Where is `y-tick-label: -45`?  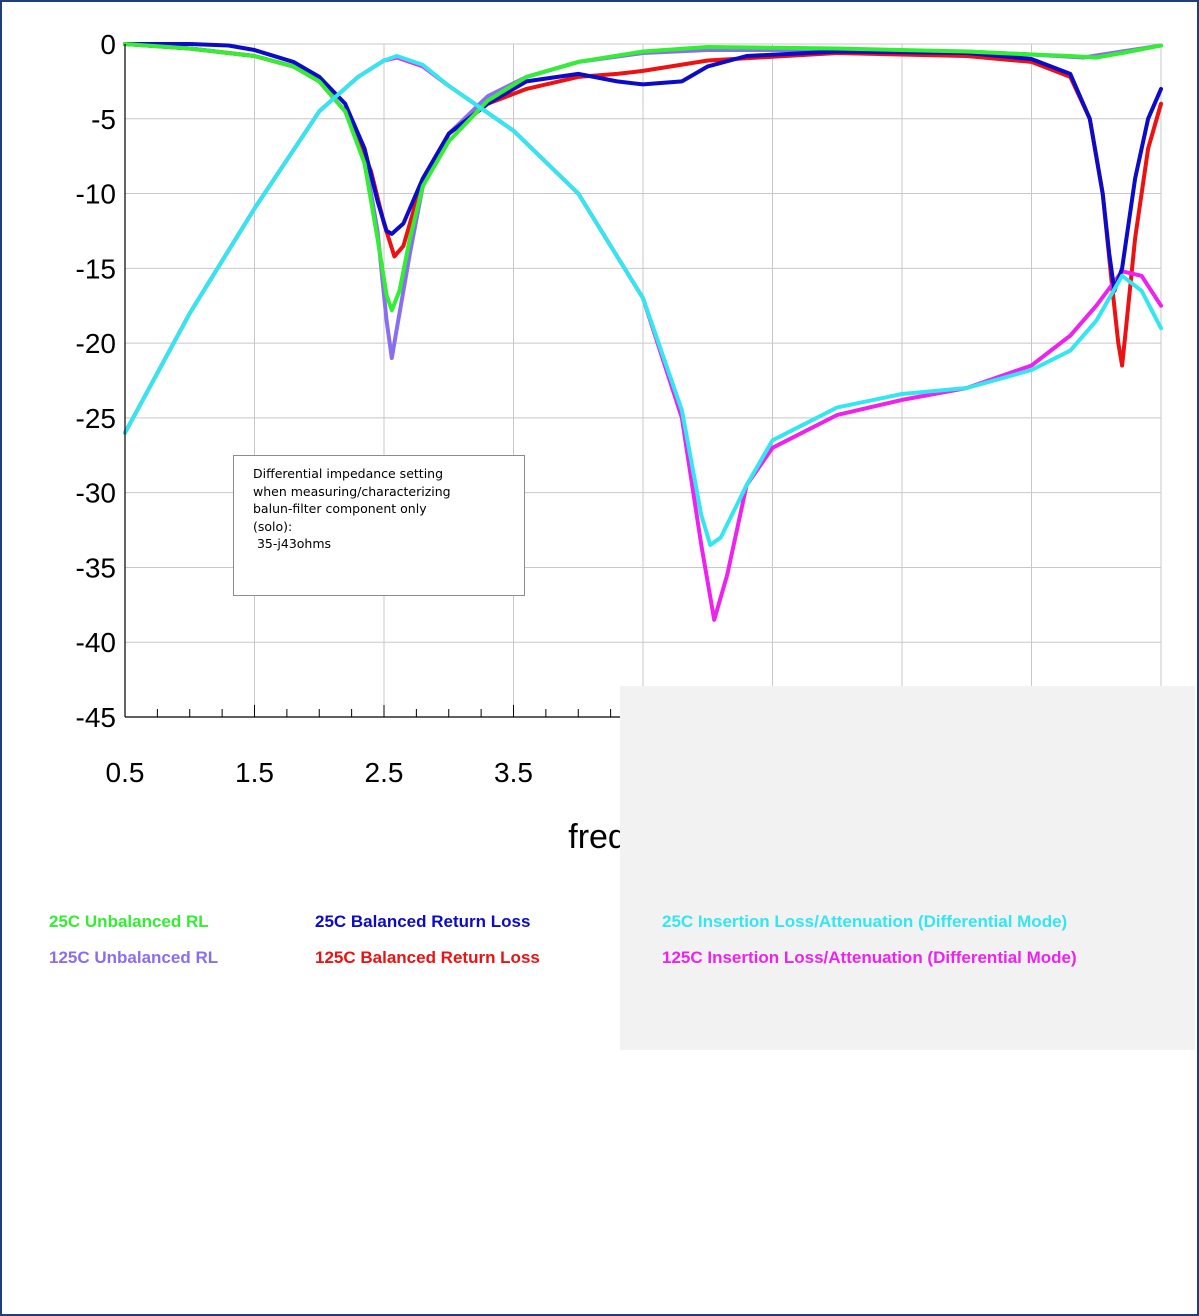 y-tick-label: -45 is located at coordinates (96, 717).